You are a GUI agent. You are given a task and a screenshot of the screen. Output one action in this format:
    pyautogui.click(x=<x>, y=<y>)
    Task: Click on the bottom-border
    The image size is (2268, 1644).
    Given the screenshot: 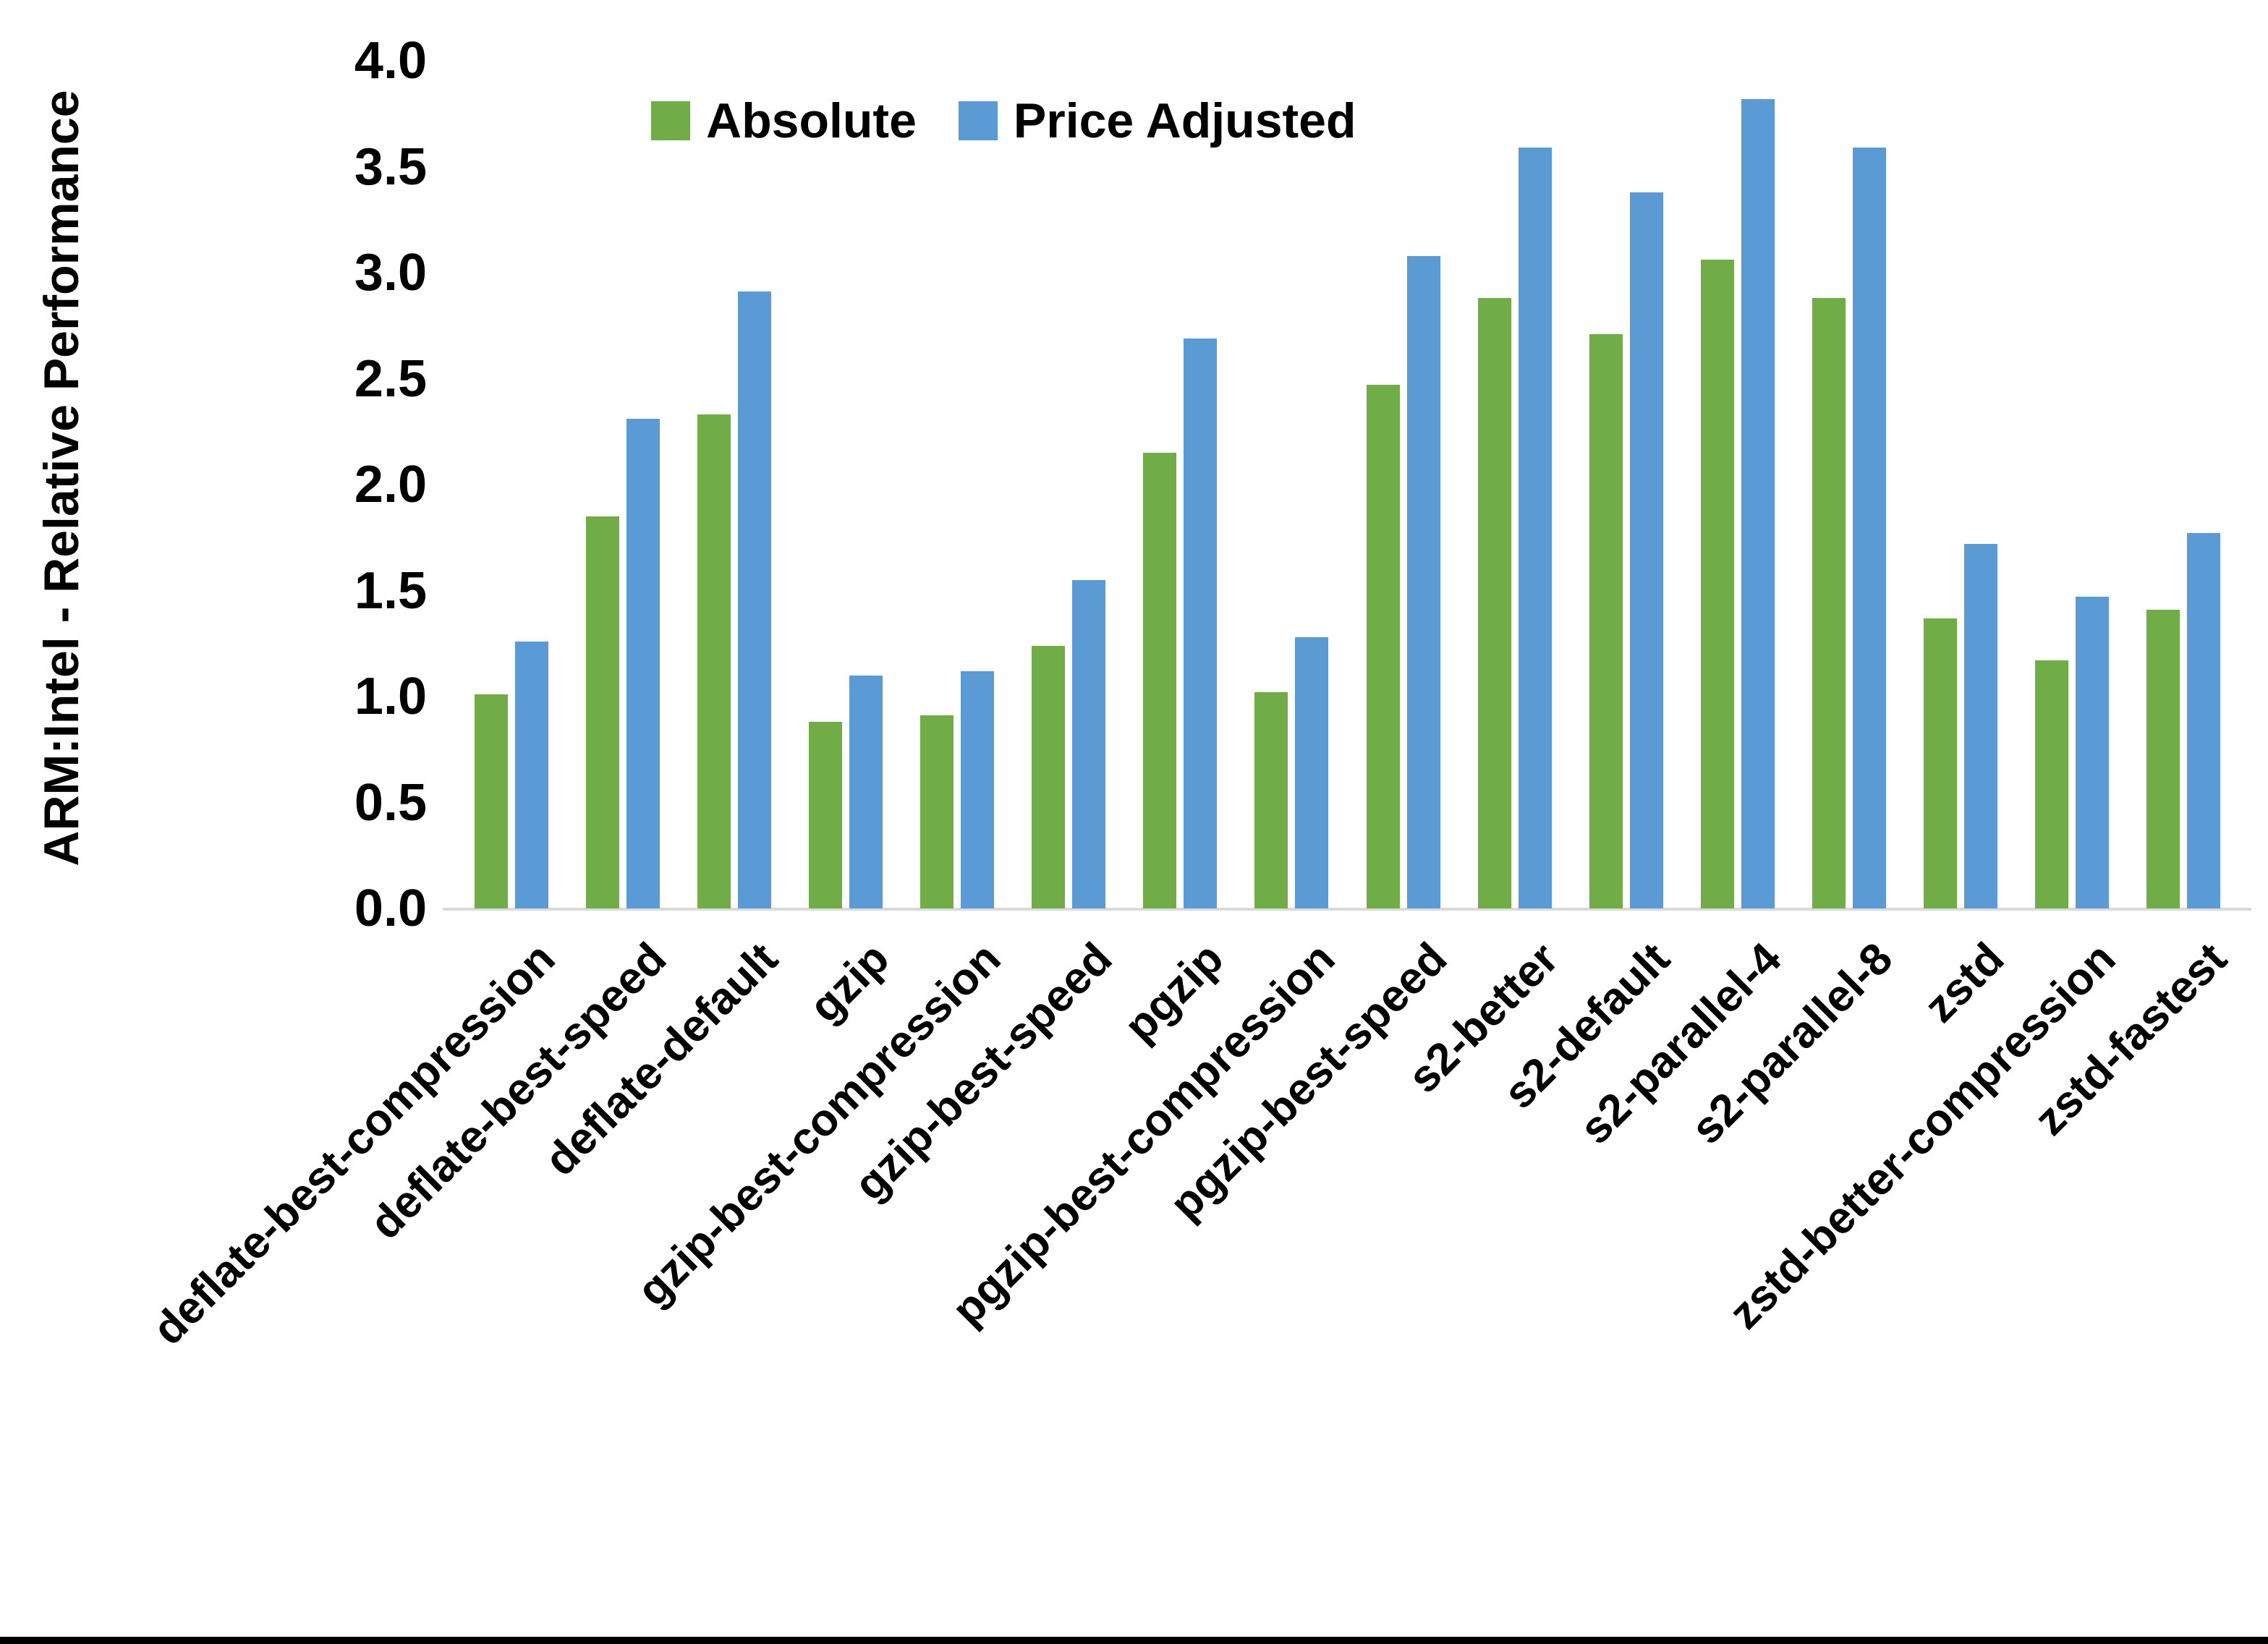 What is the action you would take?
    pyautogui.click(x=1134, y=1640)
    